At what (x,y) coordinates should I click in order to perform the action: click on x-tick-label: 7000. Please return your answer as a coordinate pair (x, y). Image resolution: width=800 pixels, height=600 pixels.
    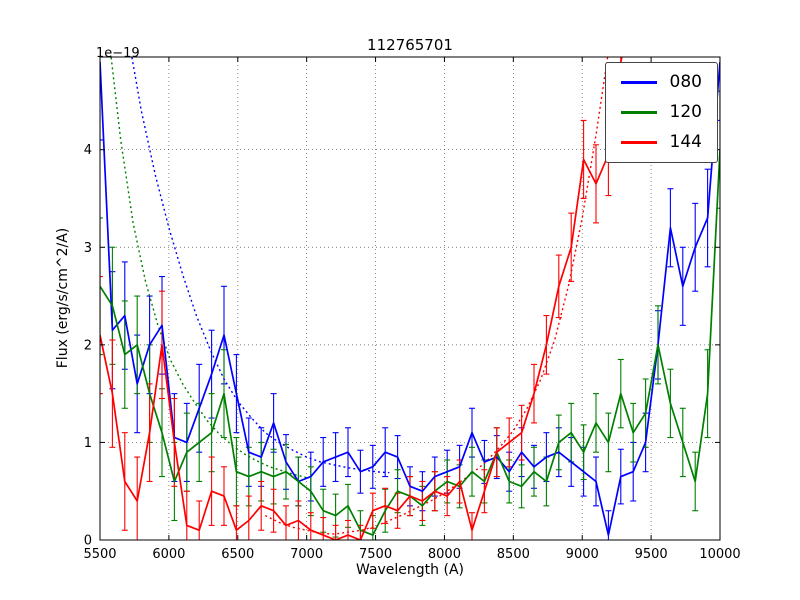
    Looking at the image, I should click on (306, 554).